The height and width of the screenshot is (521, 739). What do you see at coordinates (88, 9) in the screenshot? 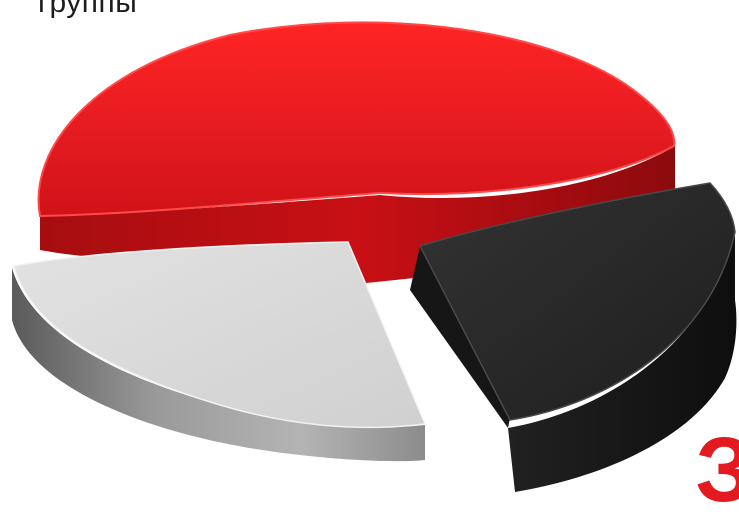
I see `chart-title: группы` at bounding box center [88, 9].